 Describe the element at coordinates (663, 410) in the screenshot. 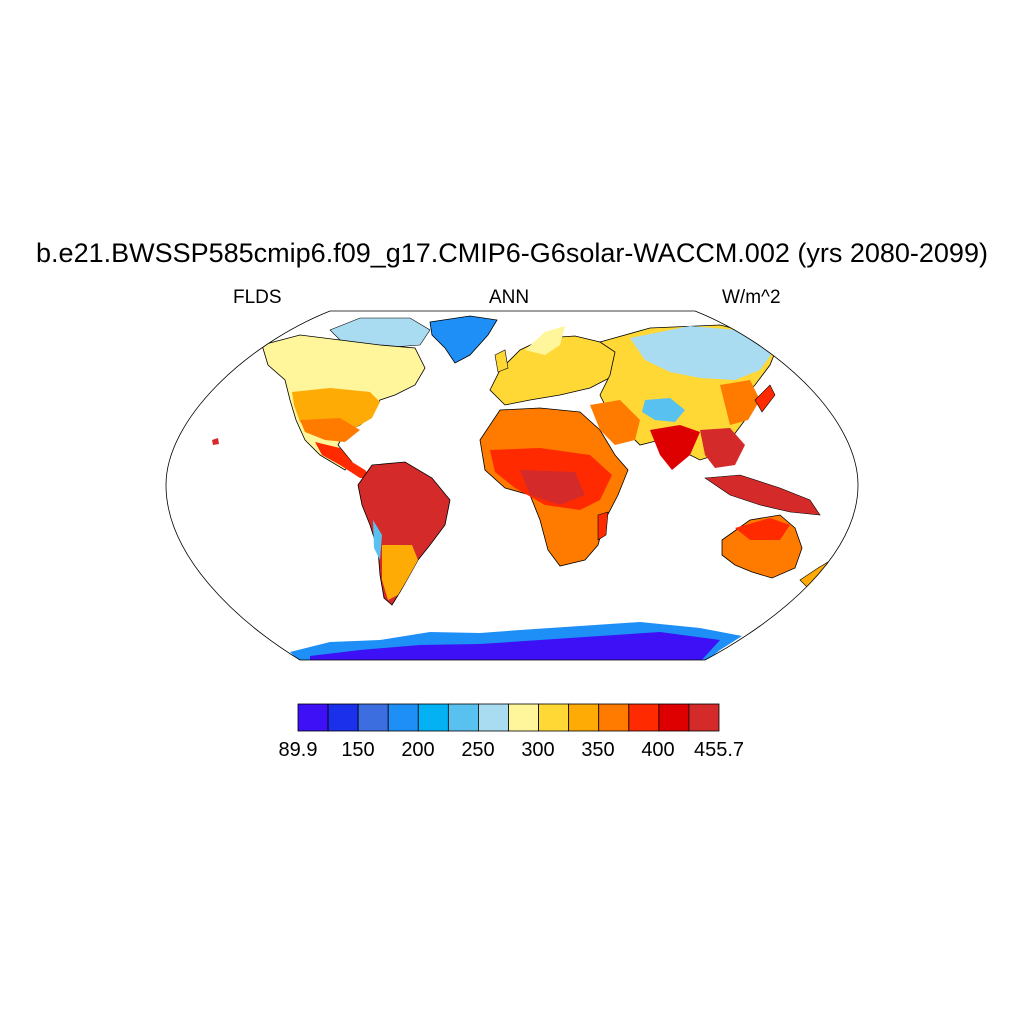

I see `region-tibet` at that location.